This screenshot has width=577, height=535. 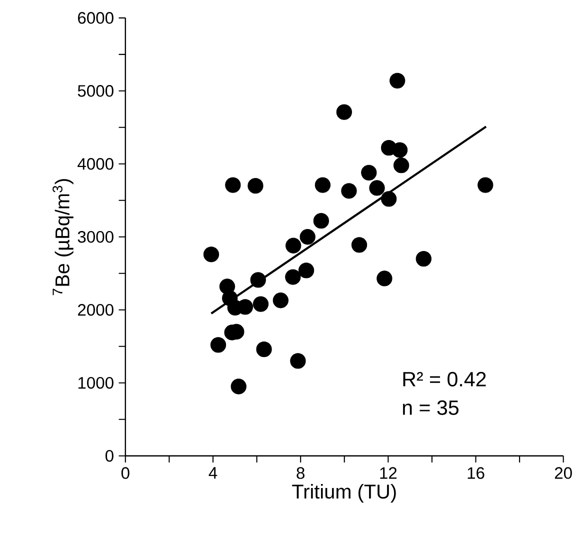 What do you see at coordinates (110, 456) in the screenshot?
I see `y-tick-label: 0` at bounding box center [110, 456].